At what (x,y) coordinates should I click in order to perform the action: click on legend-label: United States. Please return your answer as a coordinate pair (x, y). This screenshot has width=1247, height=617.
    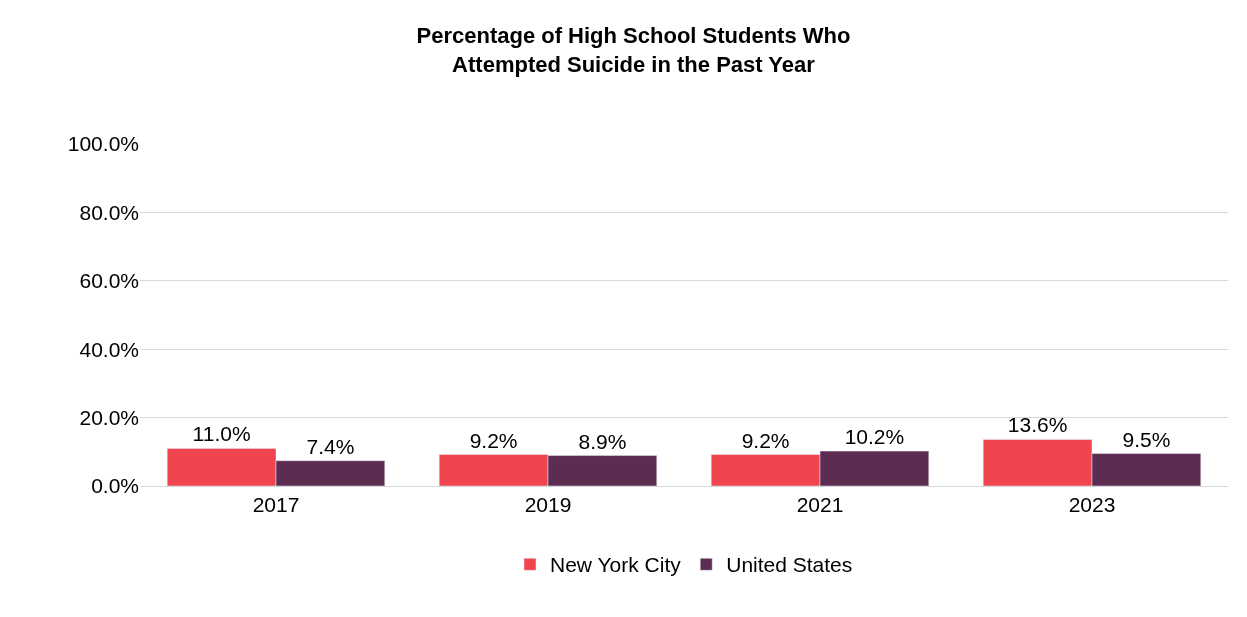
    Looking at the image, I should click on (789, 565).